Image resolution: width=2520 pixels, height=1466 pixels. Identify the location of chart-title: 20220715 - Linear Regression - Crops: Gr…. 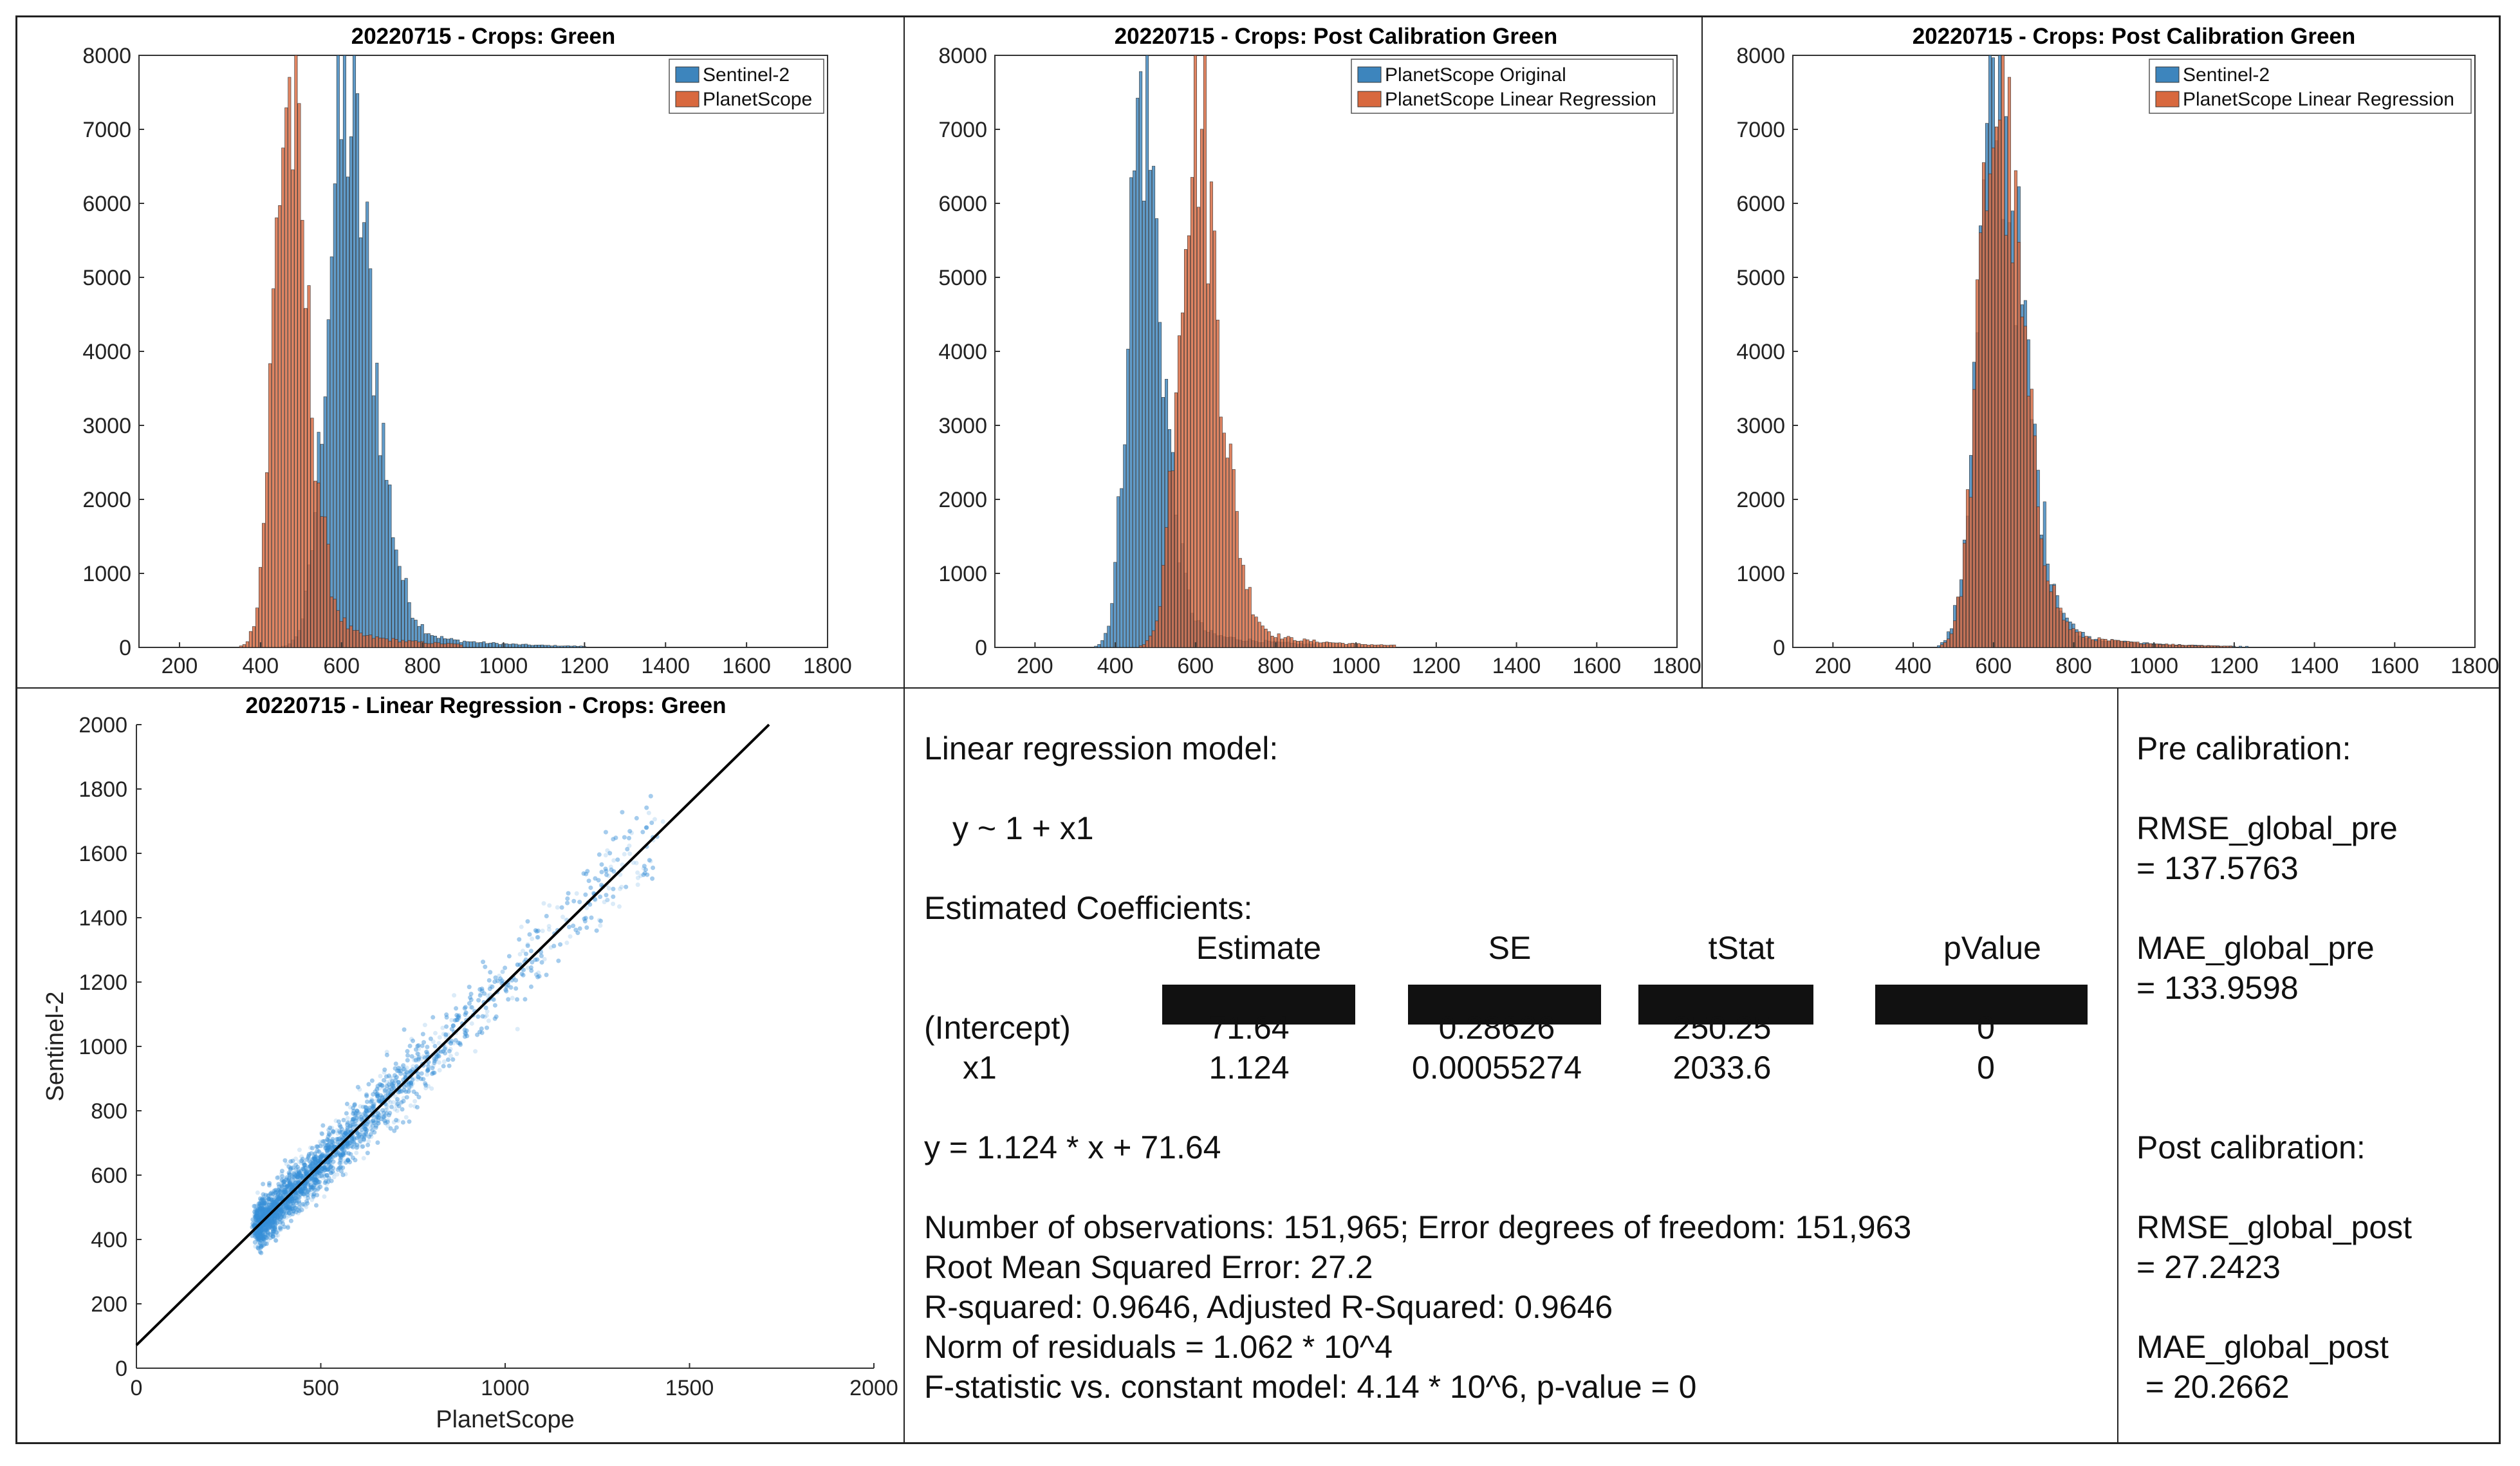
(486, 705).